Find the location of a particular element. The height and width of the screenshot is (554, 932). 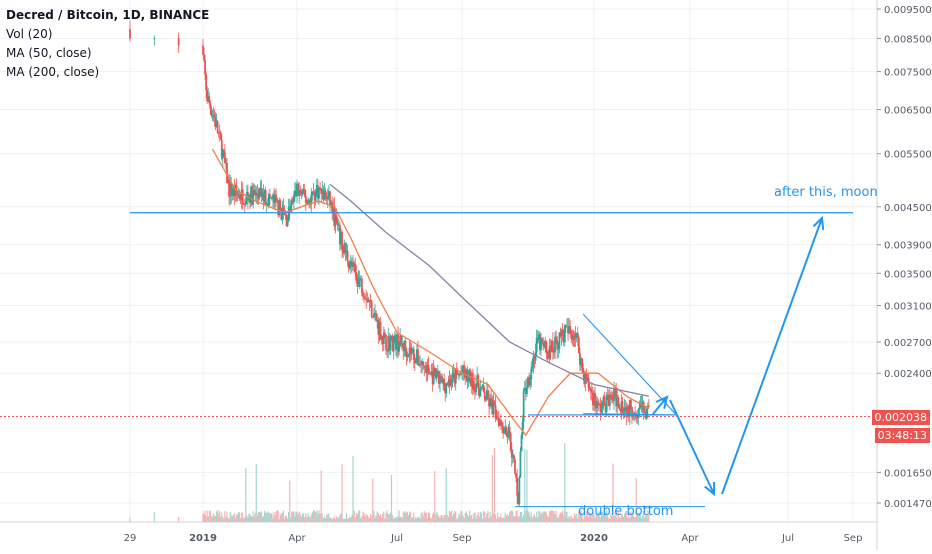

down-arrow is located at coordinates (692, 447).